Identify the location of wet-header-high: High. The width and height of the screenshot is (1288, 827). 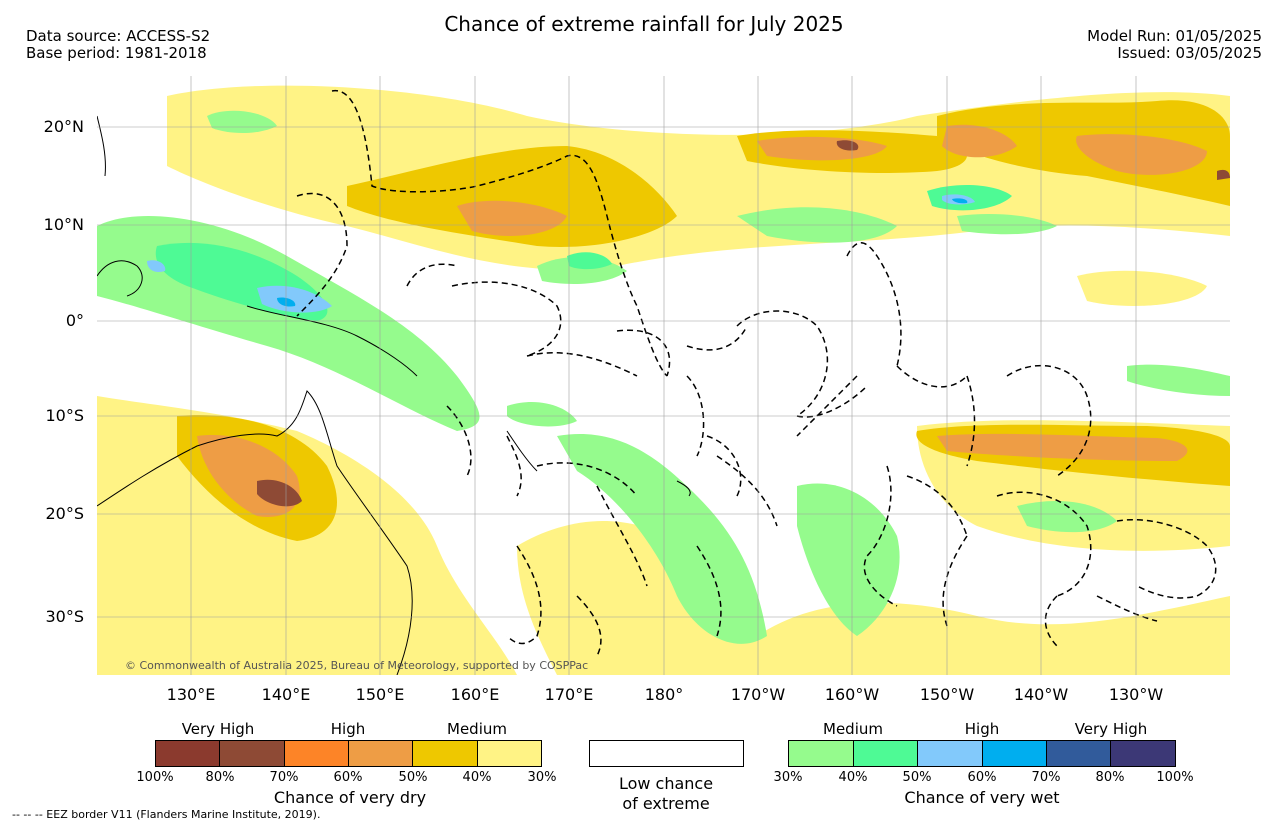
(982, 729).